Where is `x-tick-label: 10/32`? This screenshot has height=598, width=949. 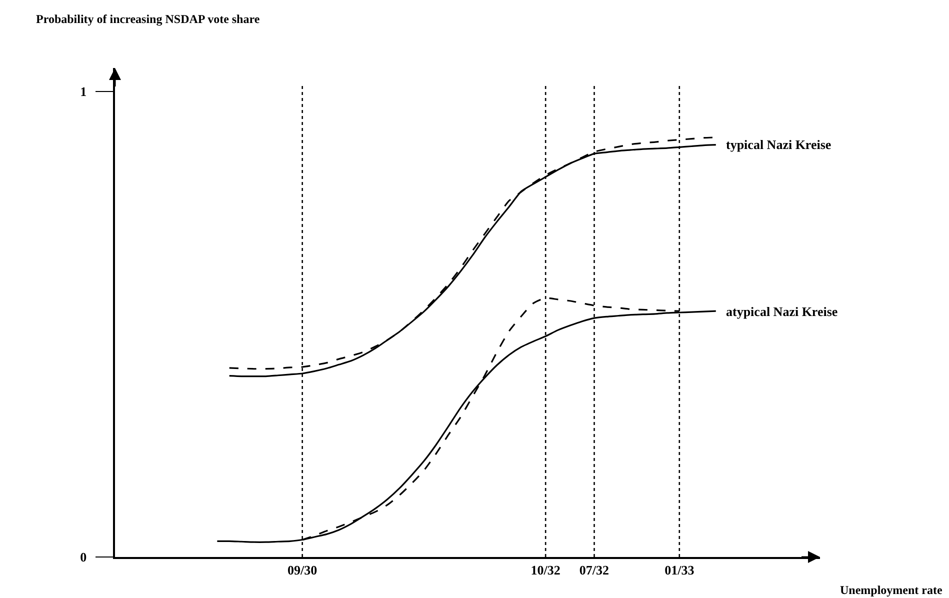
x-tick-label: 10/32 is located at coordinates (545, 570).